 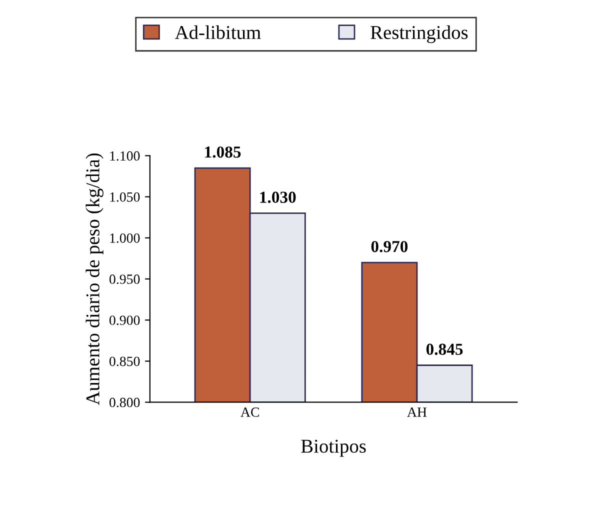 I want to click on data-label: 1.030, so click(x=278, y=197).